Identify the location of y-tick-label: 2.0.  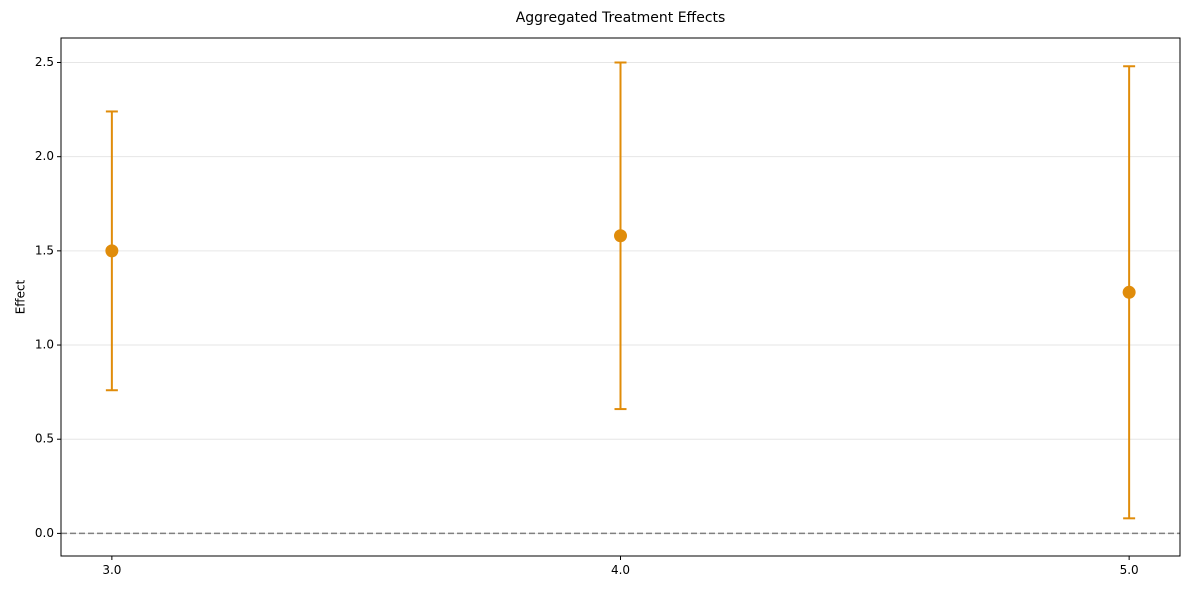
(44, 156).